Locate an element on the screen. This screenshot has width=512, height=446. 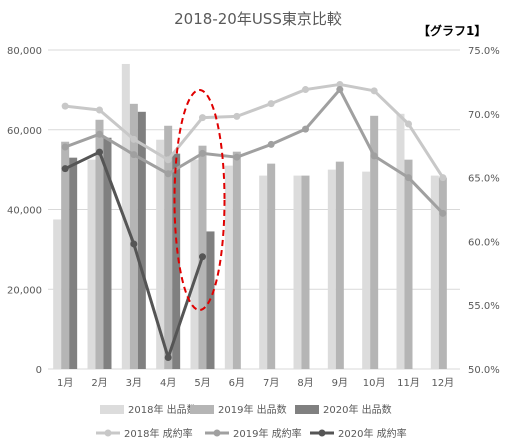
x-tick-label: 5月 is located at coordinates (202, 383).